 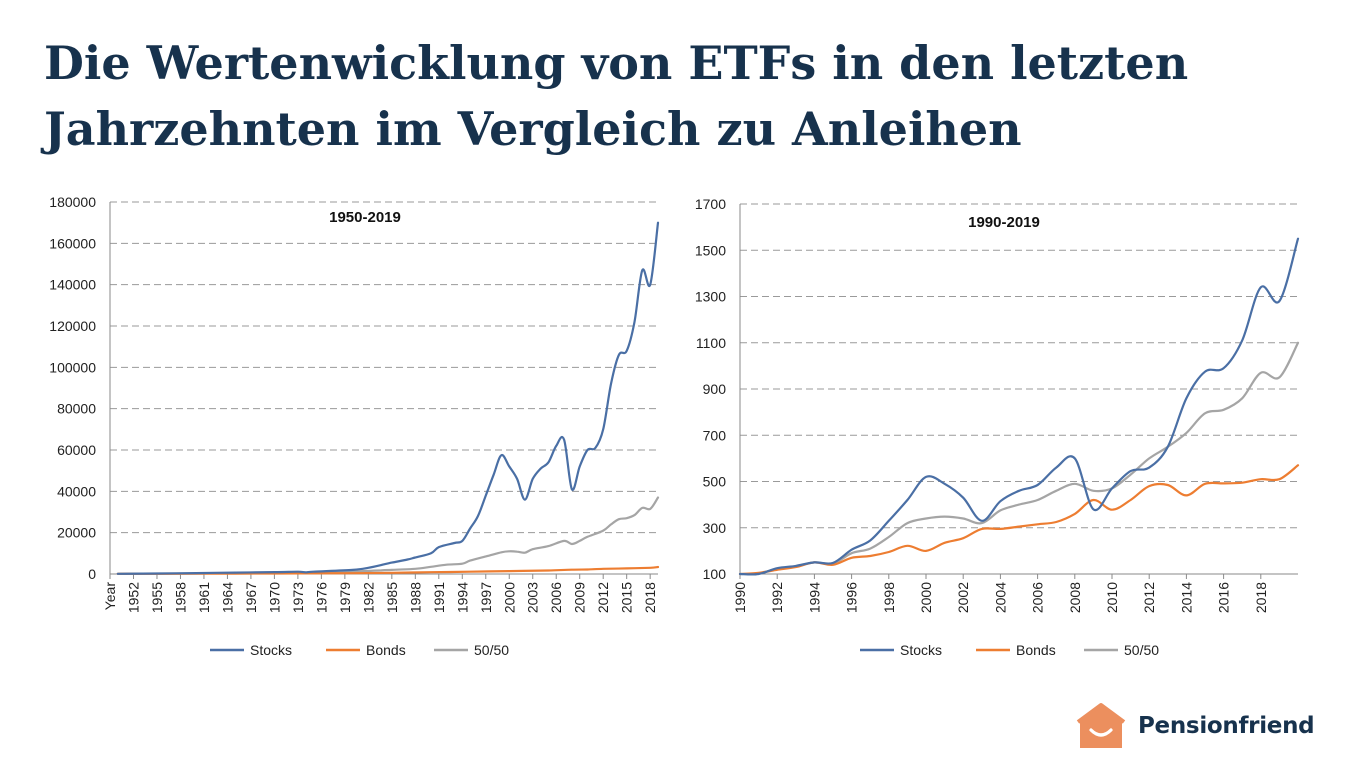 I want to click on x-tick-label: Year, so click(x=110, y=596).